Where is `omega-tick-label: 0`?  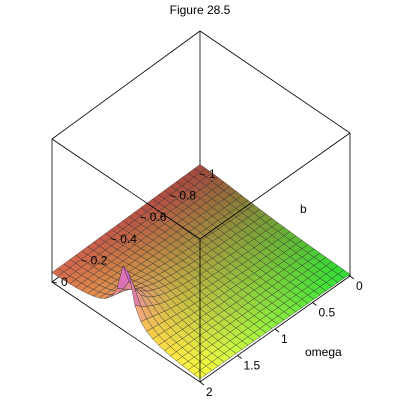 omega-tick-label: 0 is located at coordinates (359, 286).